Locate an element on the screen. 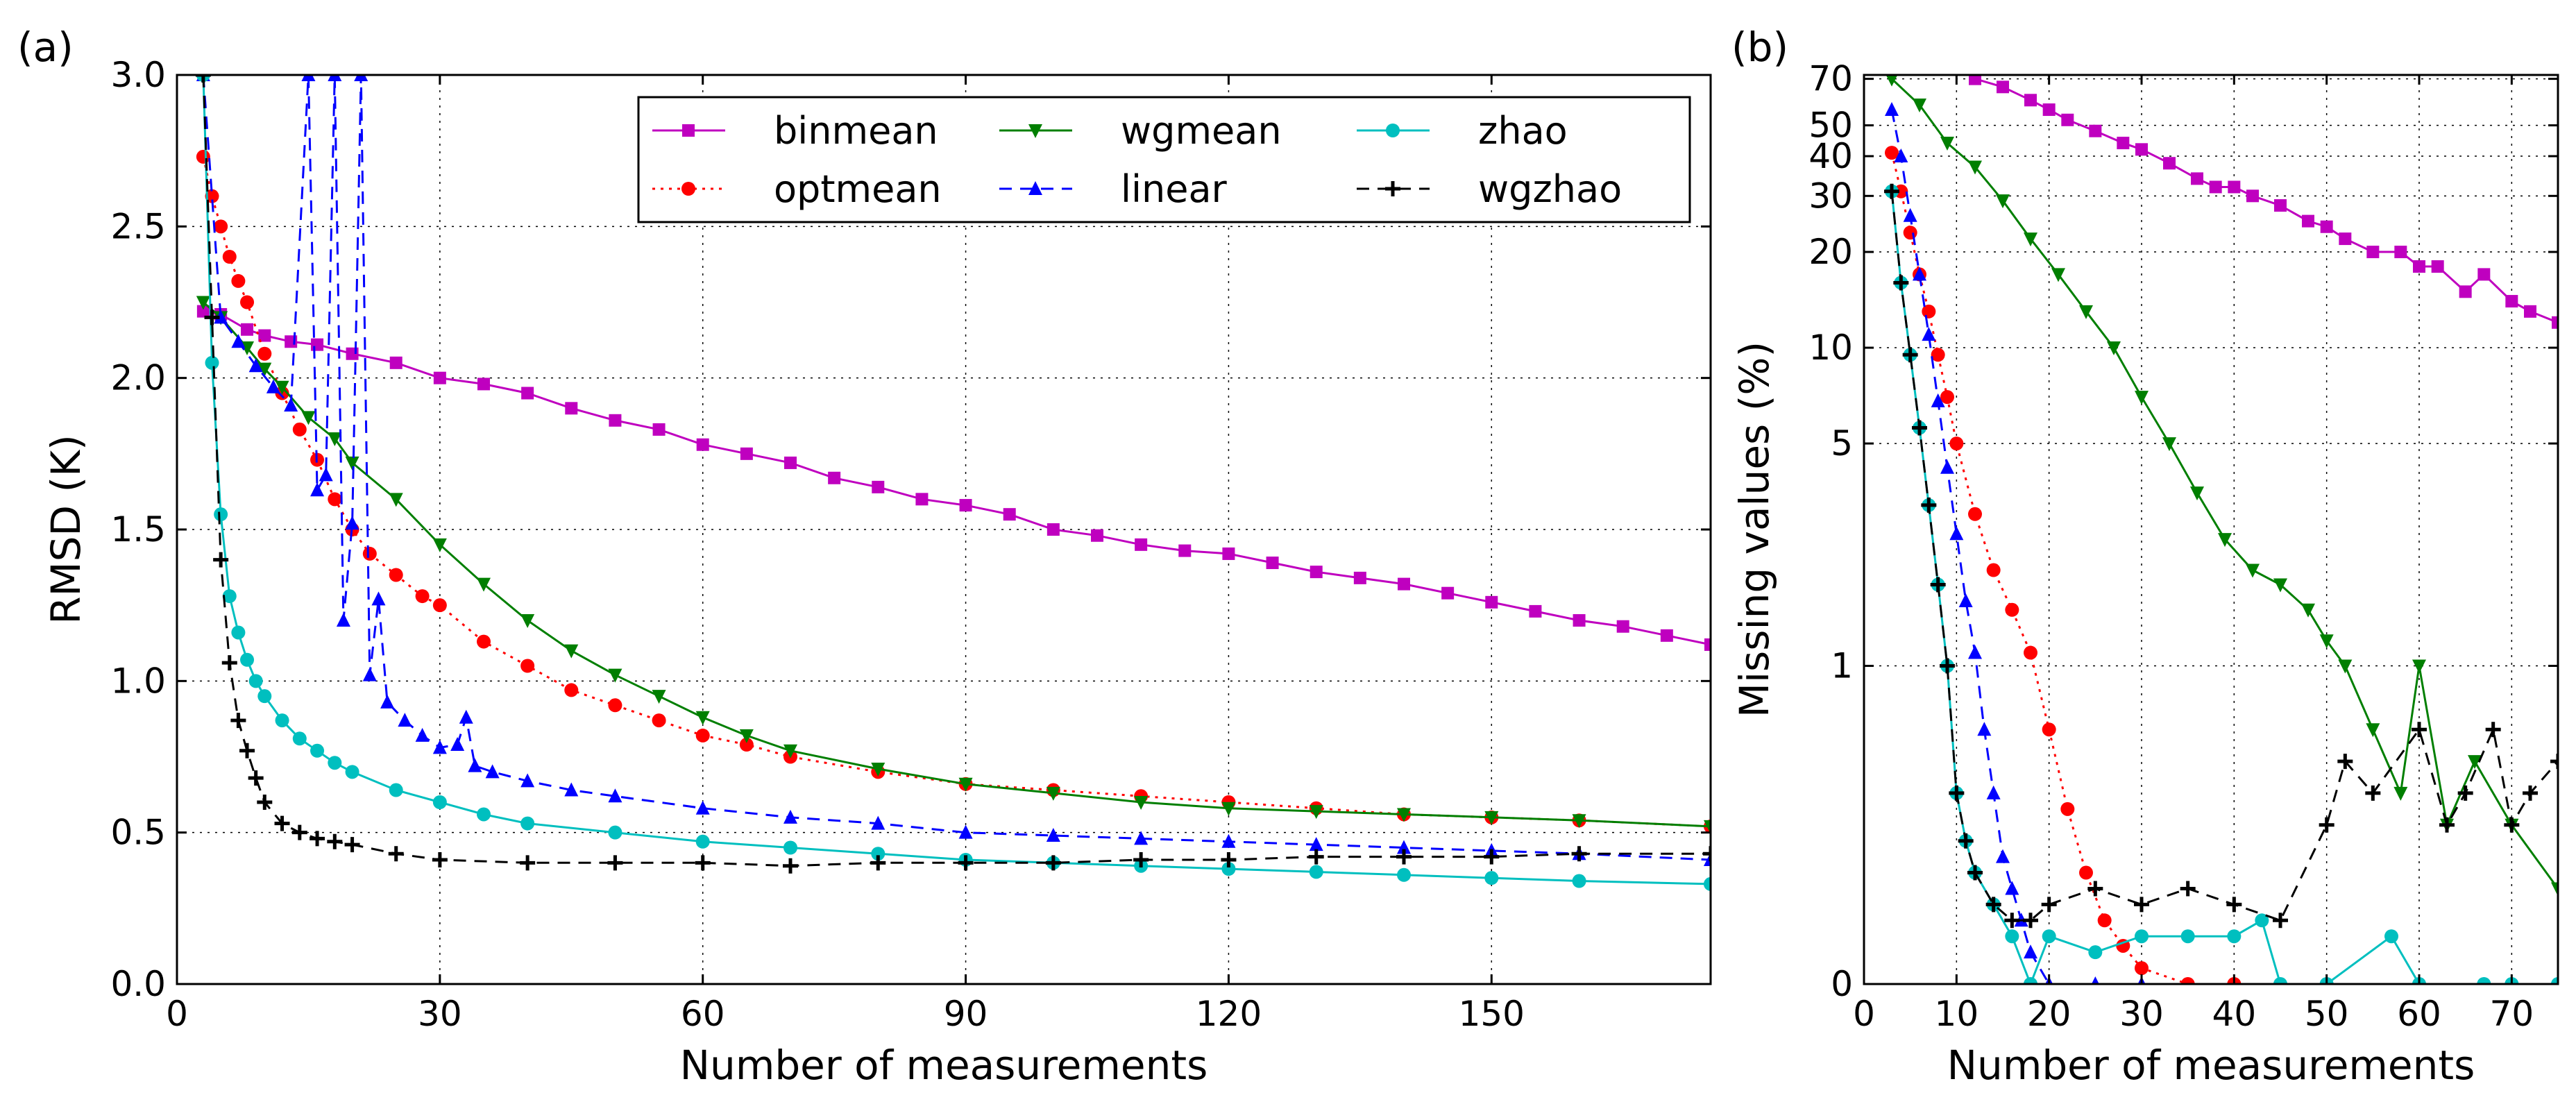  panel-a-x-axis-label: Number of measurements is located at coordinates (944, 1065).